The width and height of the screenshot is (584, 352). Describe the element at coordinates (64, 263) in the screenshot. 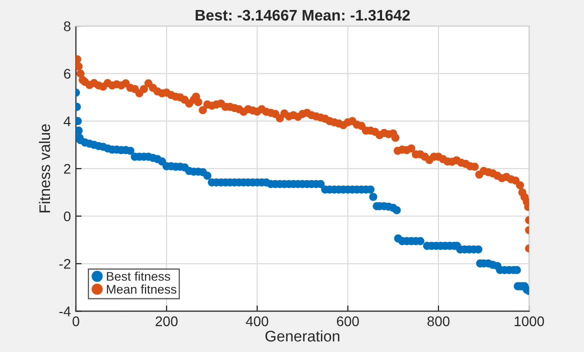

I see `y-tick-label: -2` at that location.